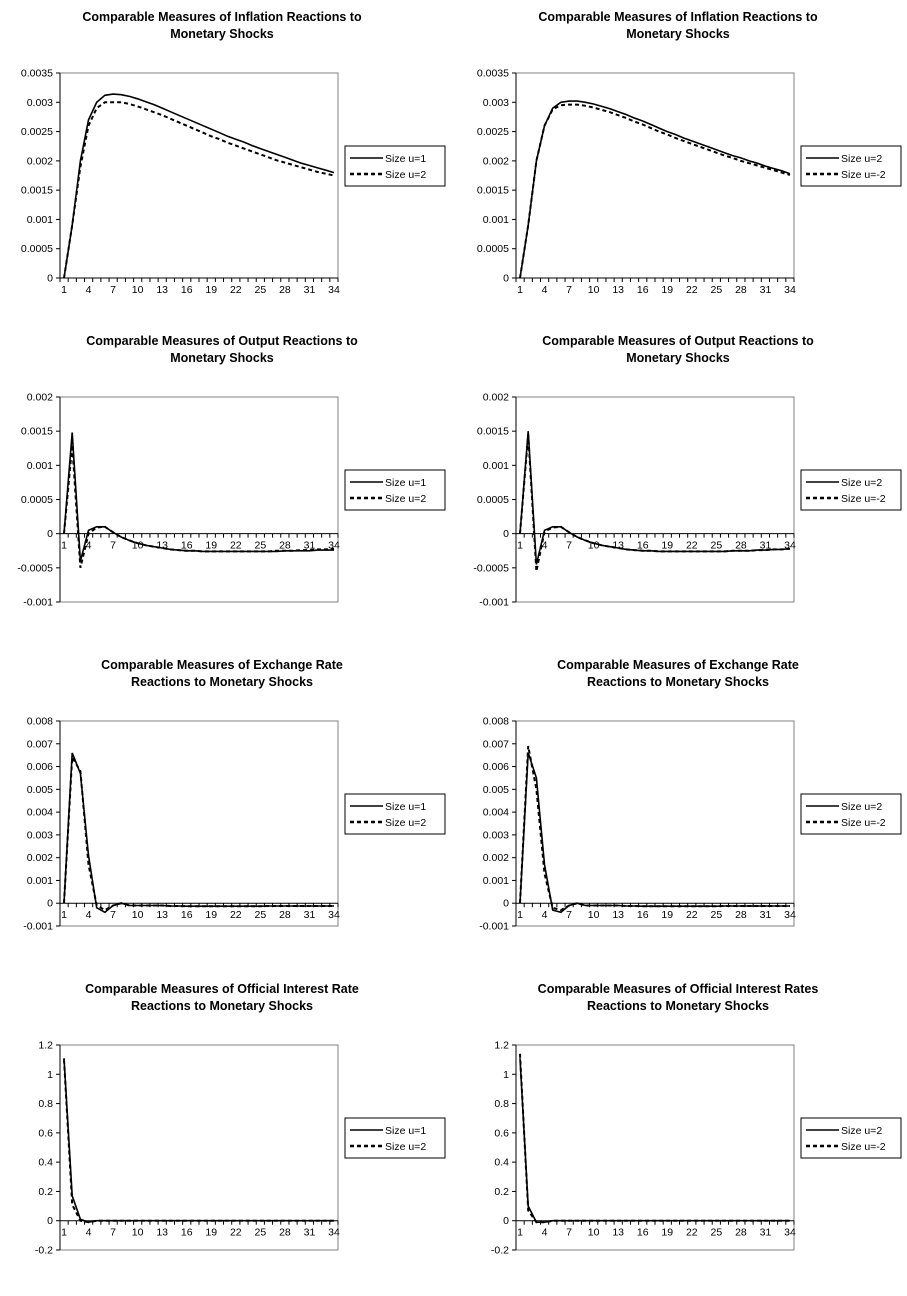 Image resolution: width=907 pixels, height=1296 pixels. What do you see at coordinates (37, 74) in the screenshot?
I see `y-tick-label: 0.0035` at bounding box center [37, 74].